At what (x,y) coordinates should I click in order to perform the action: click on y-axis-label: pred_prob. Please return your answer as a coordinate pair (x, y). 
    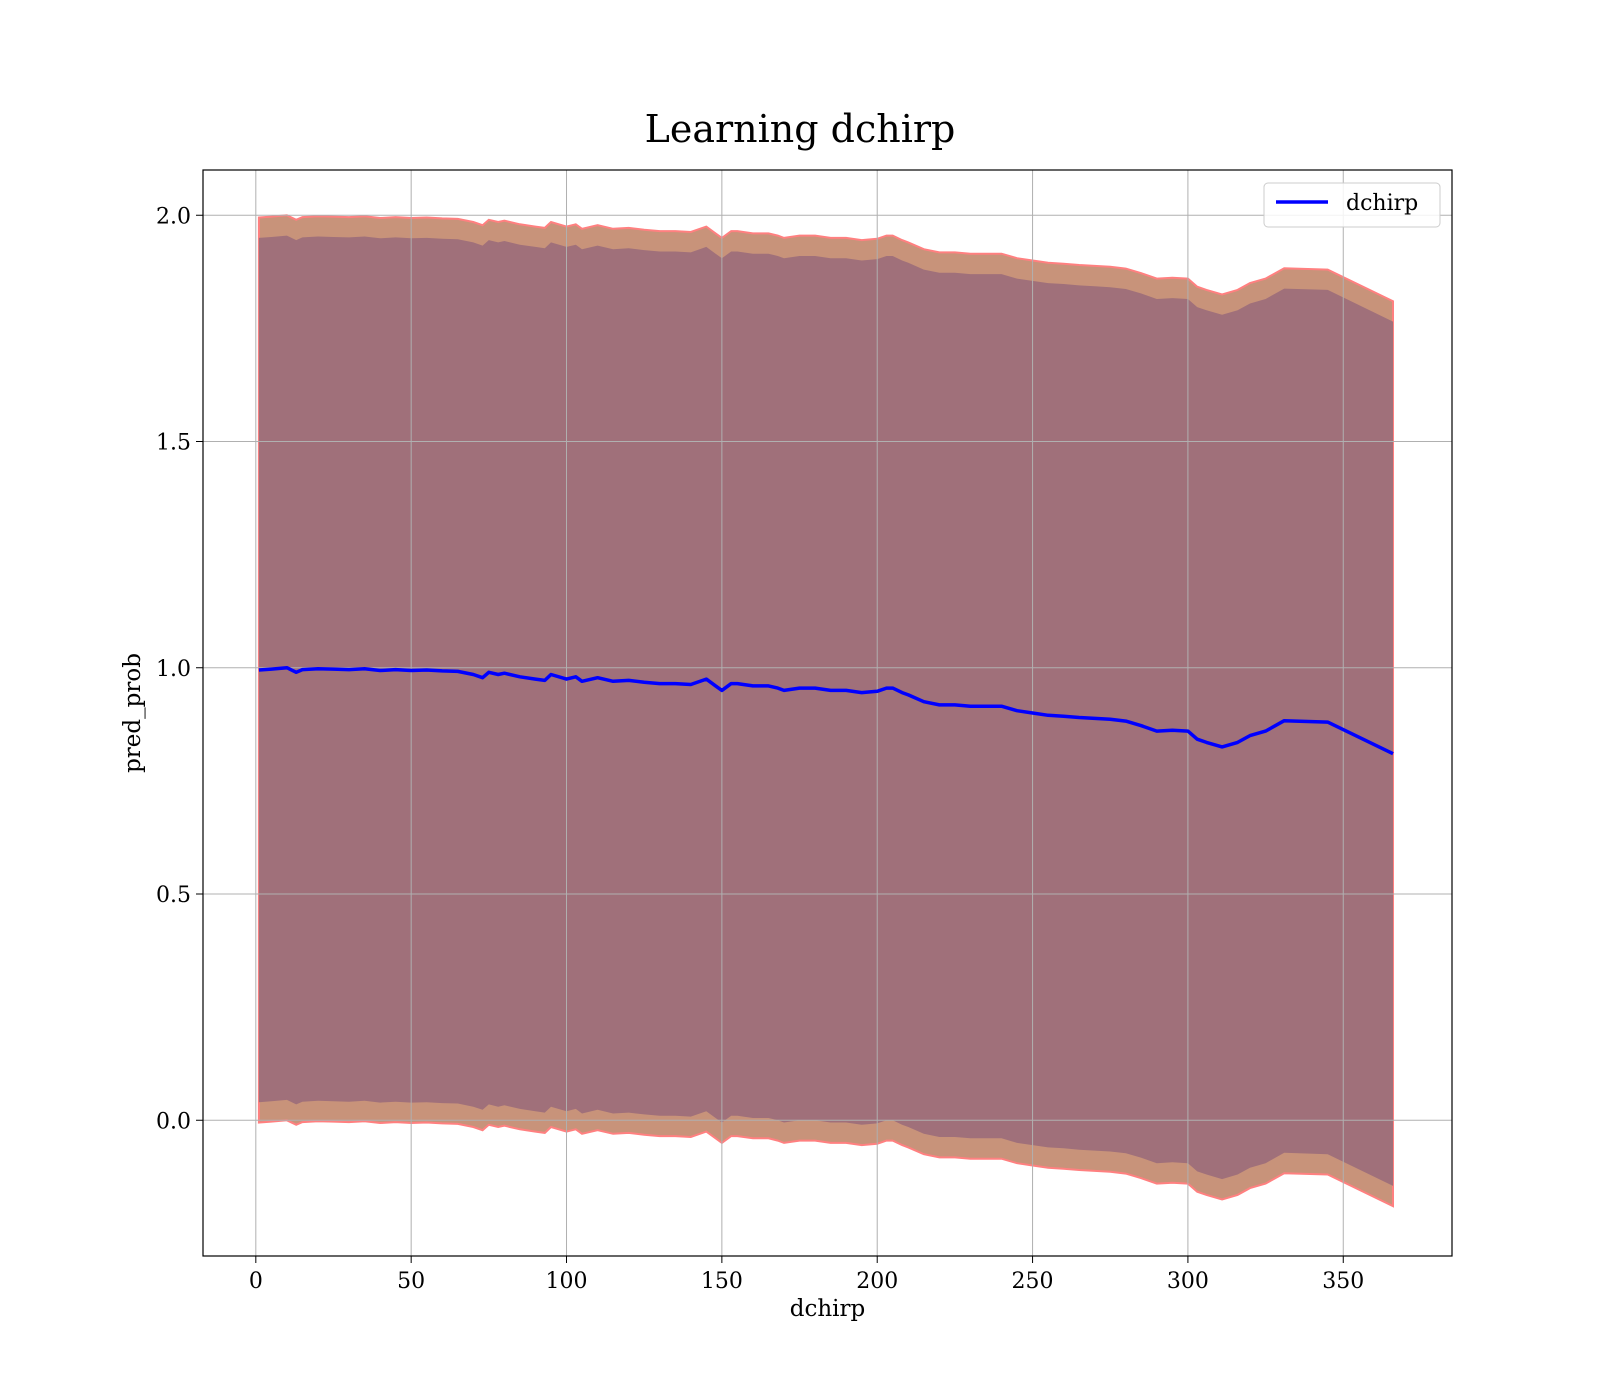
    Looking at the image, I should click on (133, 713).